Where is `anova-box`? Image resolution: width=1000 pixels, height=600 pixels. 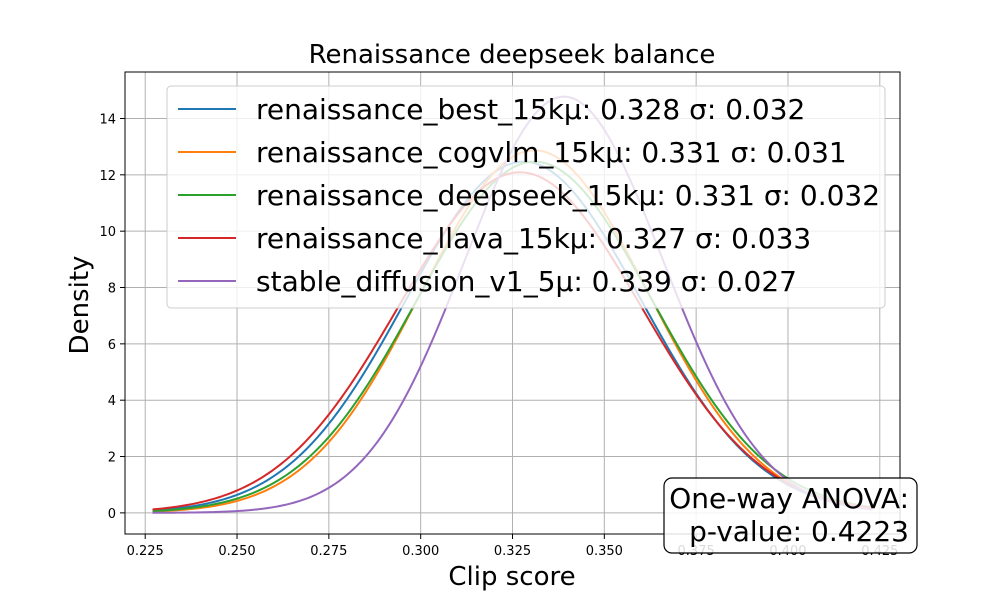
anova-box is located at coordinates (790, 515).